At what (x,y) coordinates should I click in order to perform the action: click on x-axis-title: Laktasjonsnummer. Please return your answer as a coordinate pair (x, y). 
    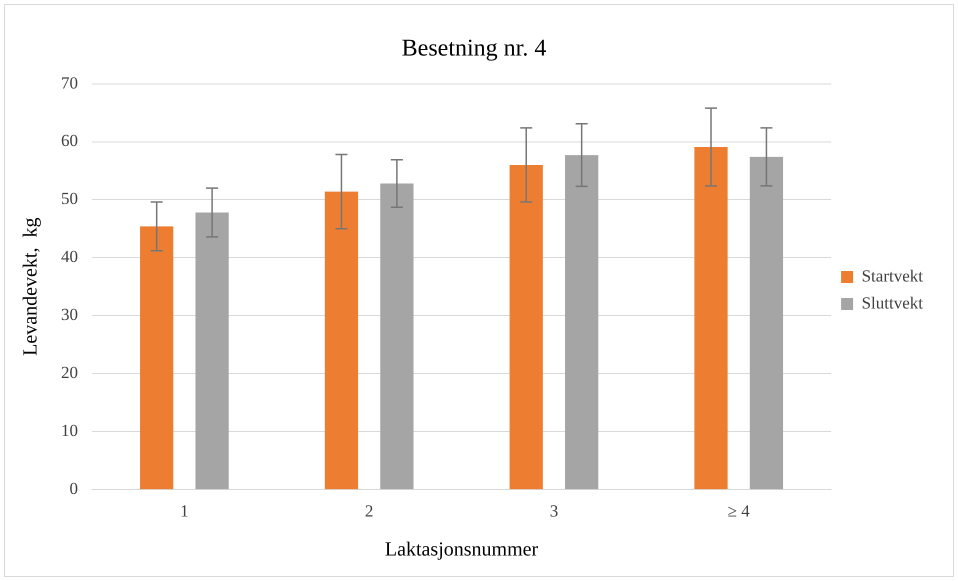
    Looking at the image, I should click on (461, 549).